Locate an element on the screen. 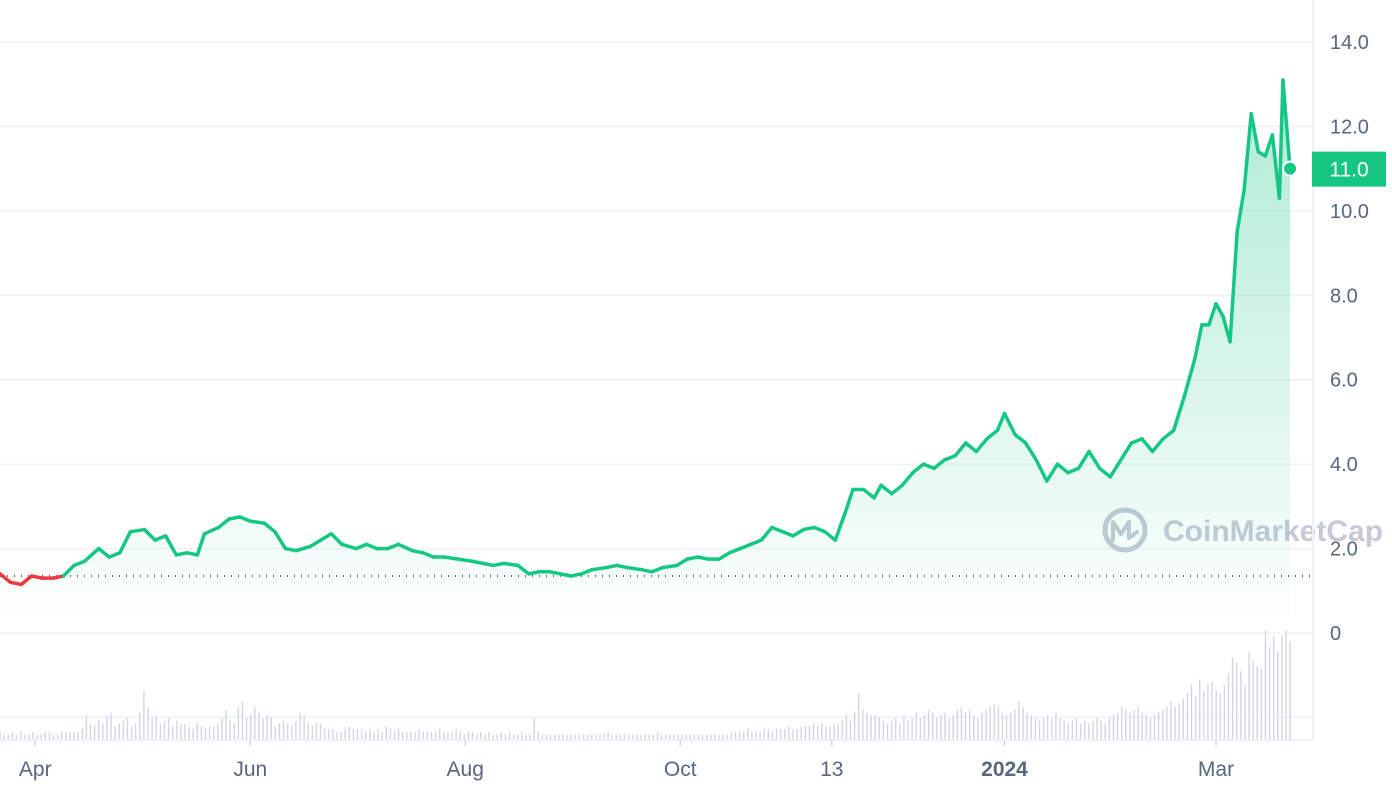 This screenshot has width=1392, height=792. y-axis-ticks: 14.0 12.0 10.0 8.0 6.0 4.0 2.0 0 is located at coordinates (1349, 338).